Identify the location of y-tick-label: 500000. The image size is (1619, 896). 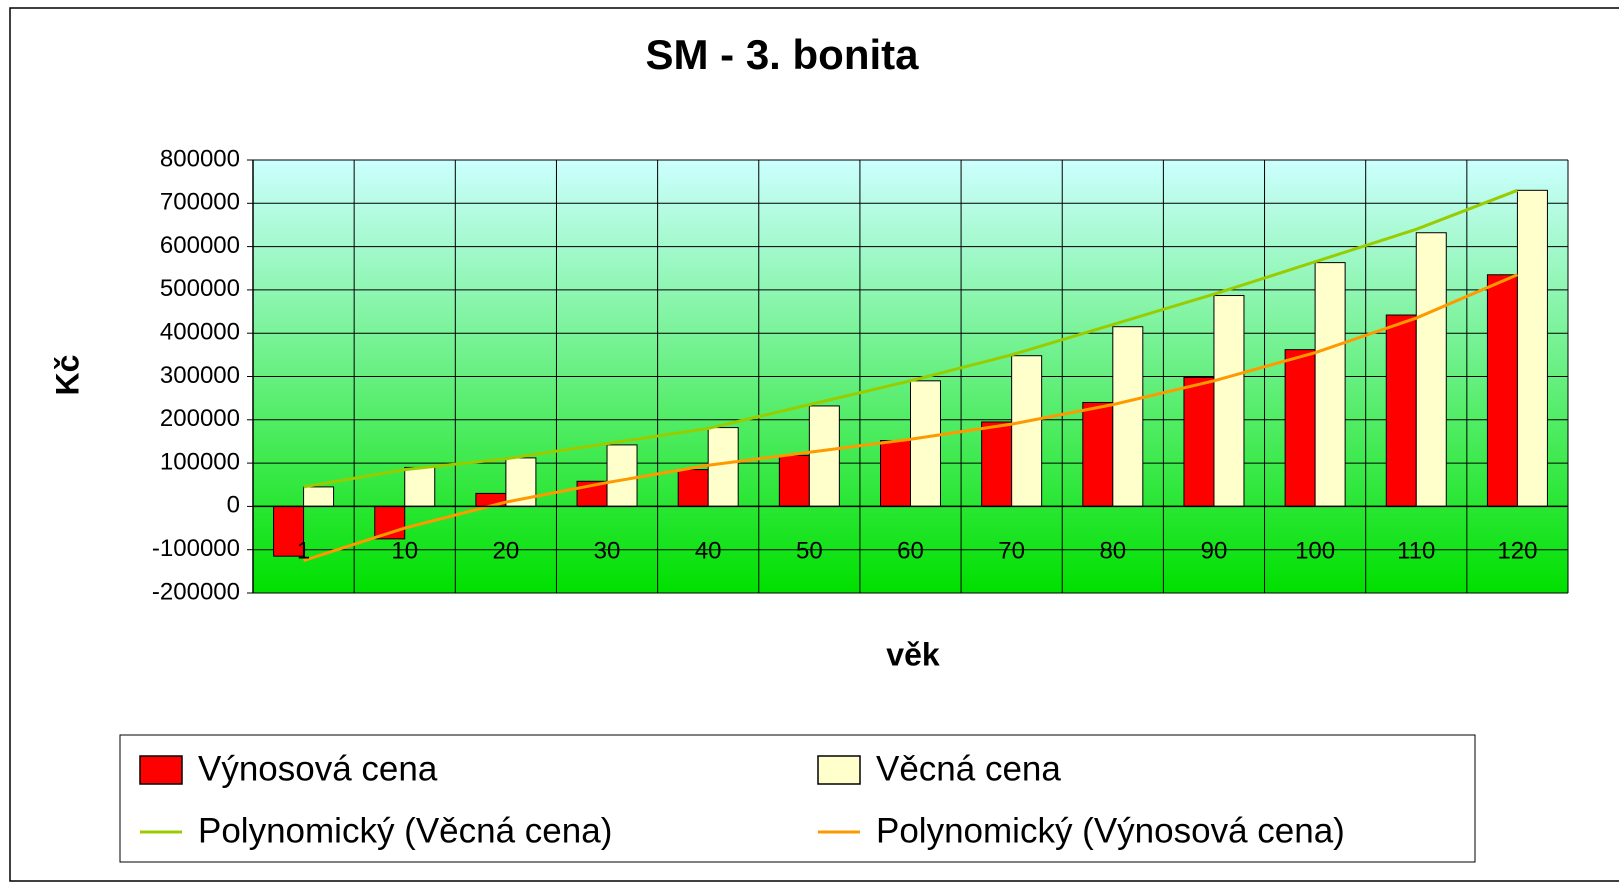
(200, 288).